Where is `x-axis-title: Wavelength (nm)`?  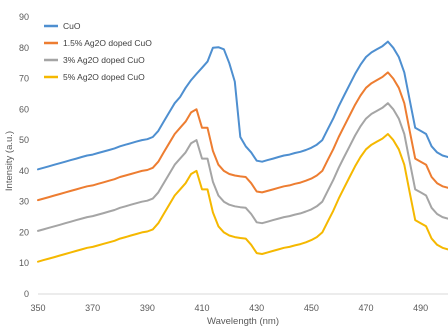
x-axis-title: Wavelength (nm) is located at coordinates (243, 321).